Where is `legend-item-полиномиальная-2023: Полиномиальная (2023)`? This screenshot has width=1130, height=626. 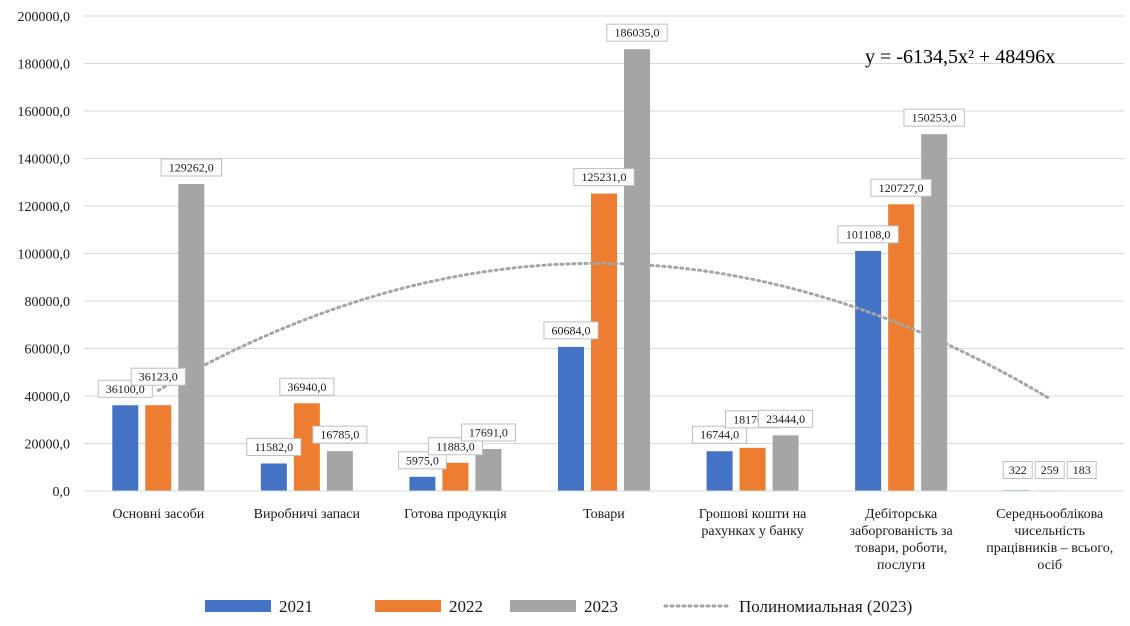
legend-item-полиномиальная-2023: Полиномиальная (2023) is located at coordinates (787, 606).